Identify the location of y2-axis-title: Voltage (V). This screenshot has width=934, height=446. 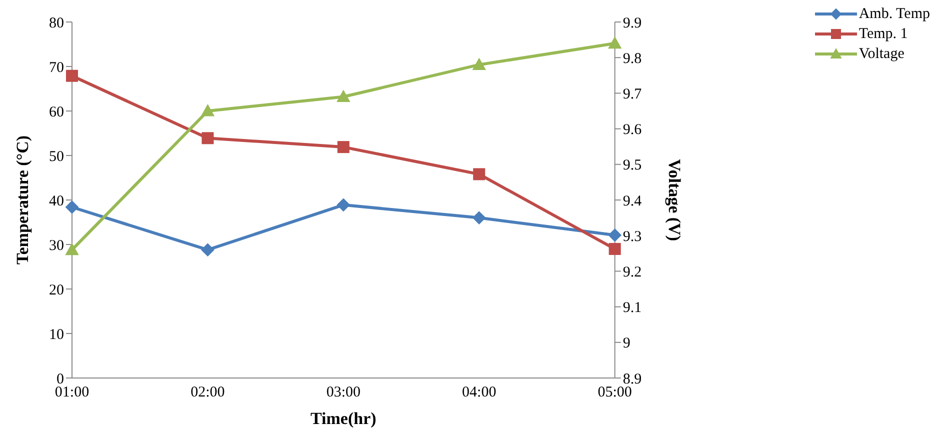
(674, 200).